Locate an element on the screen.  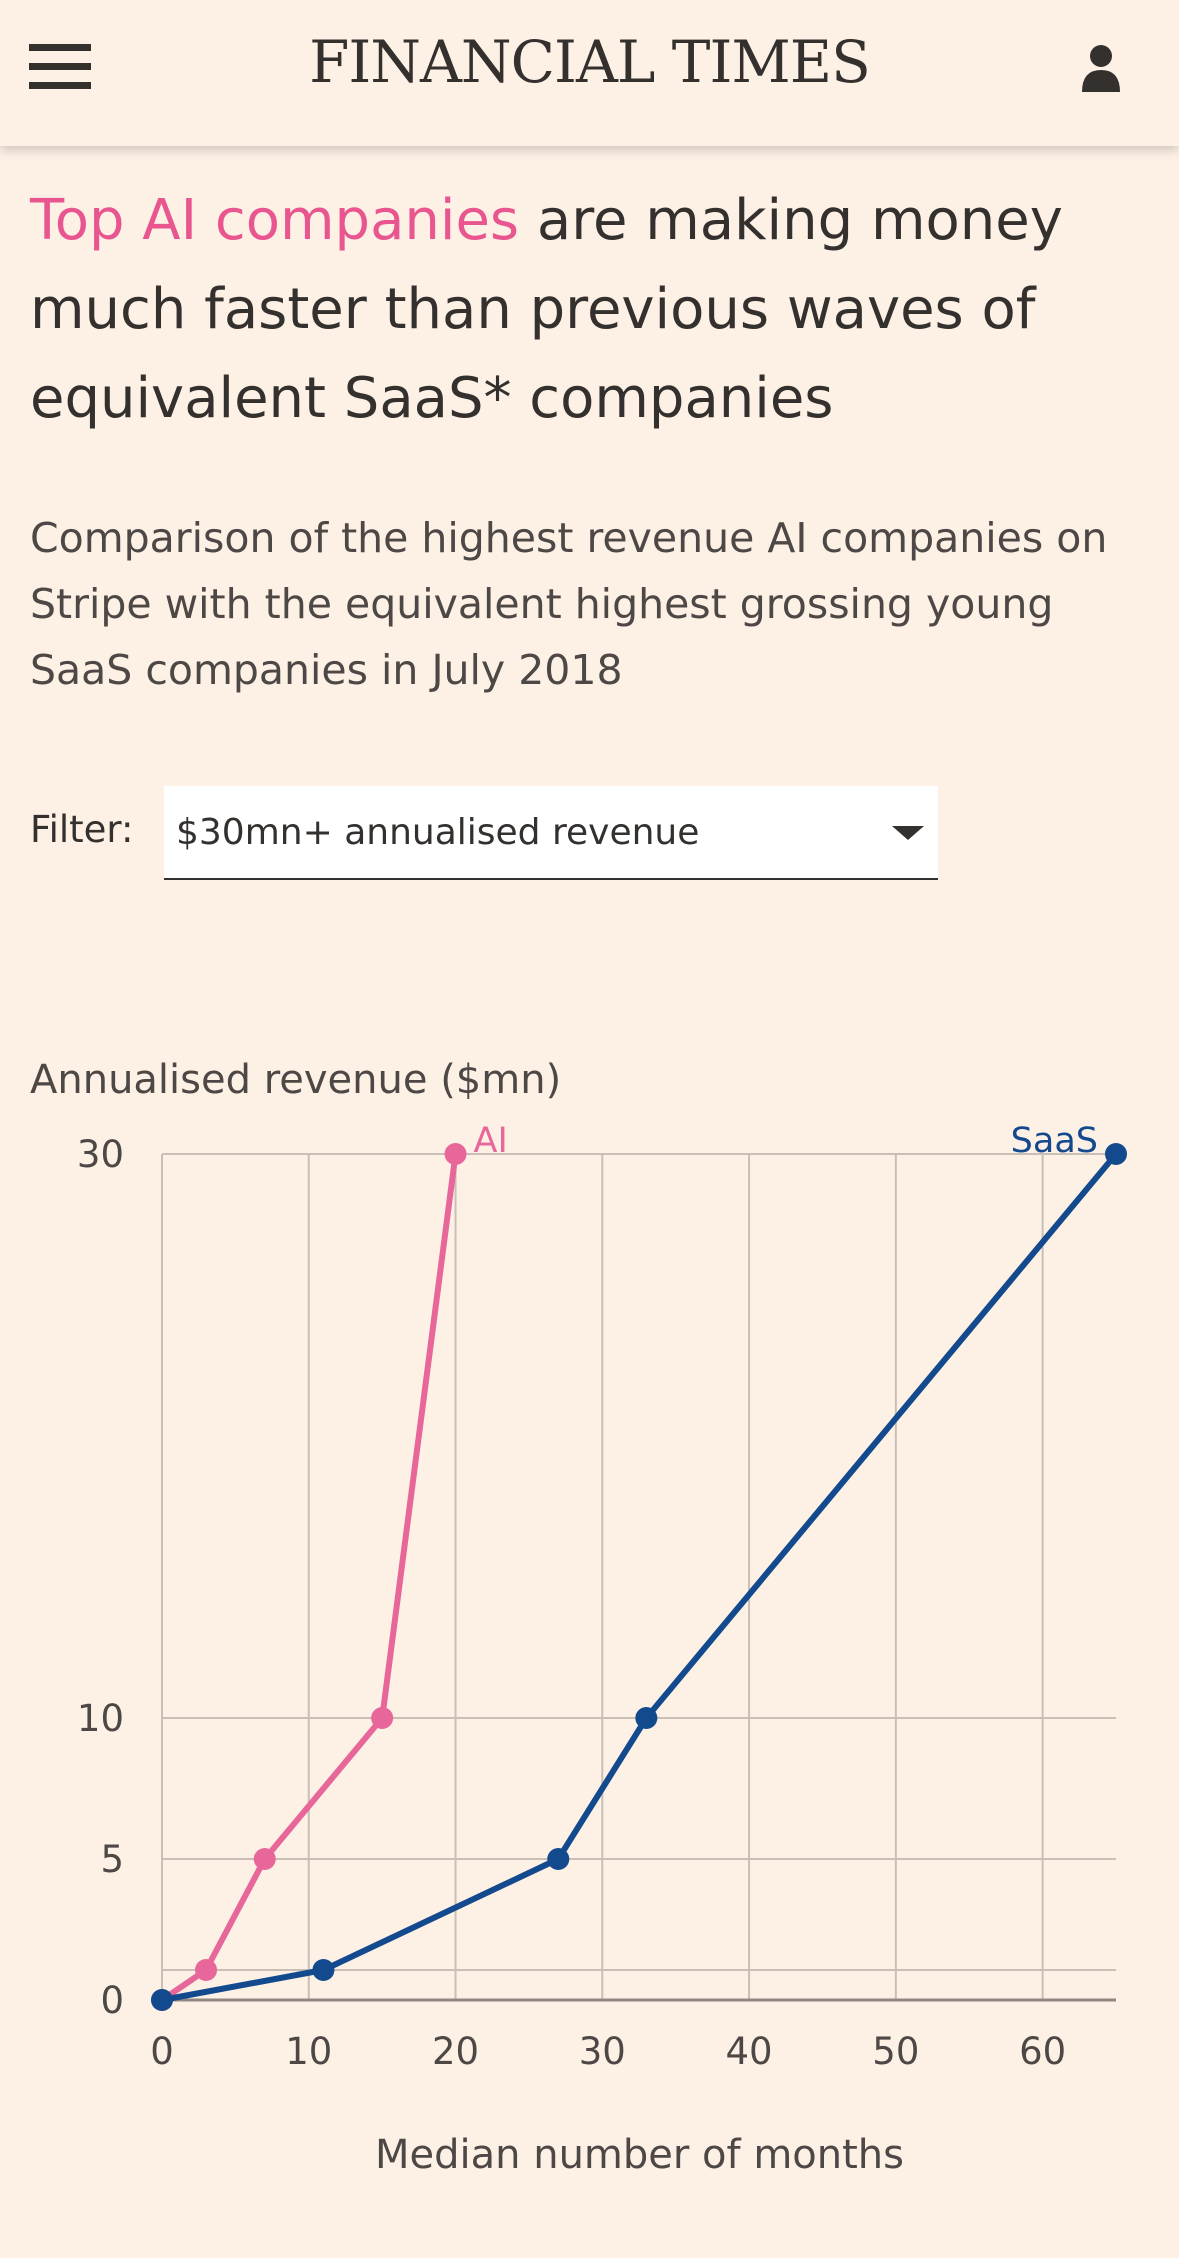
headline-accent: Top AI companies is located at coordinates (275, 220).